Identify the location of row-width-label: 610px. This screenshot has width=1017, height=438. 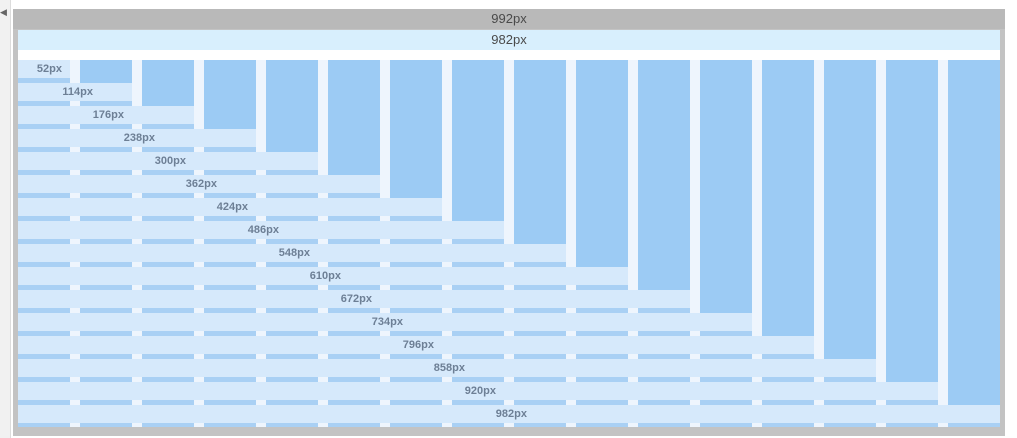
(325, 276).